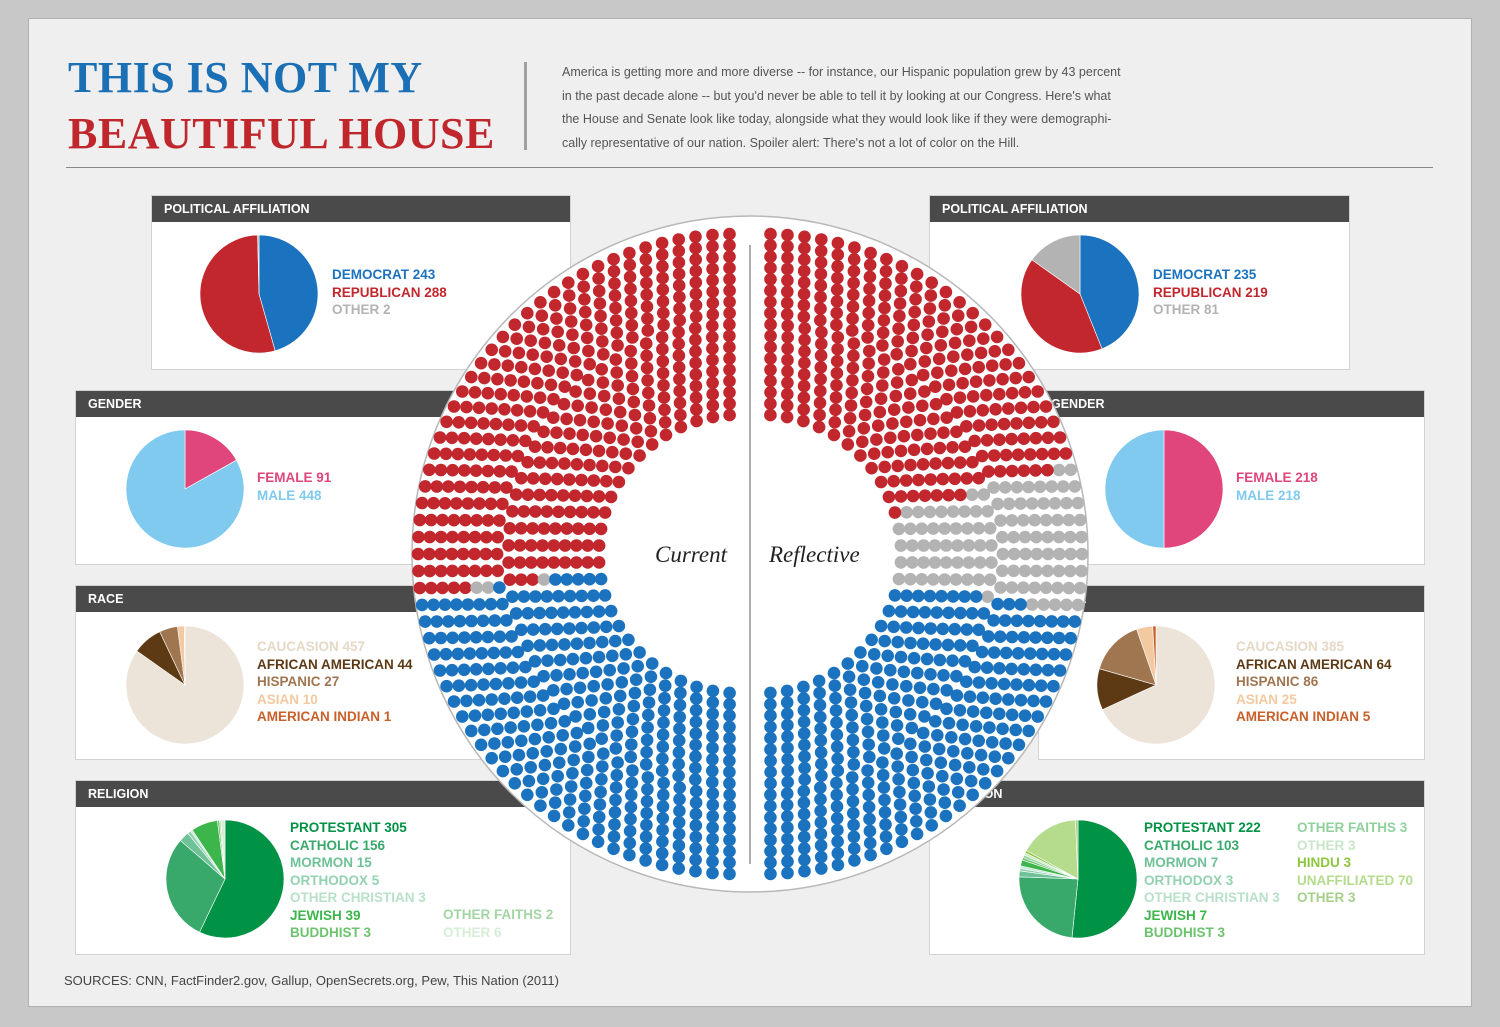 The image size is (1500, 1027). Describe the element at coordinates (185, 489) in the screenshot. I see `gender-pie-current` at that location.